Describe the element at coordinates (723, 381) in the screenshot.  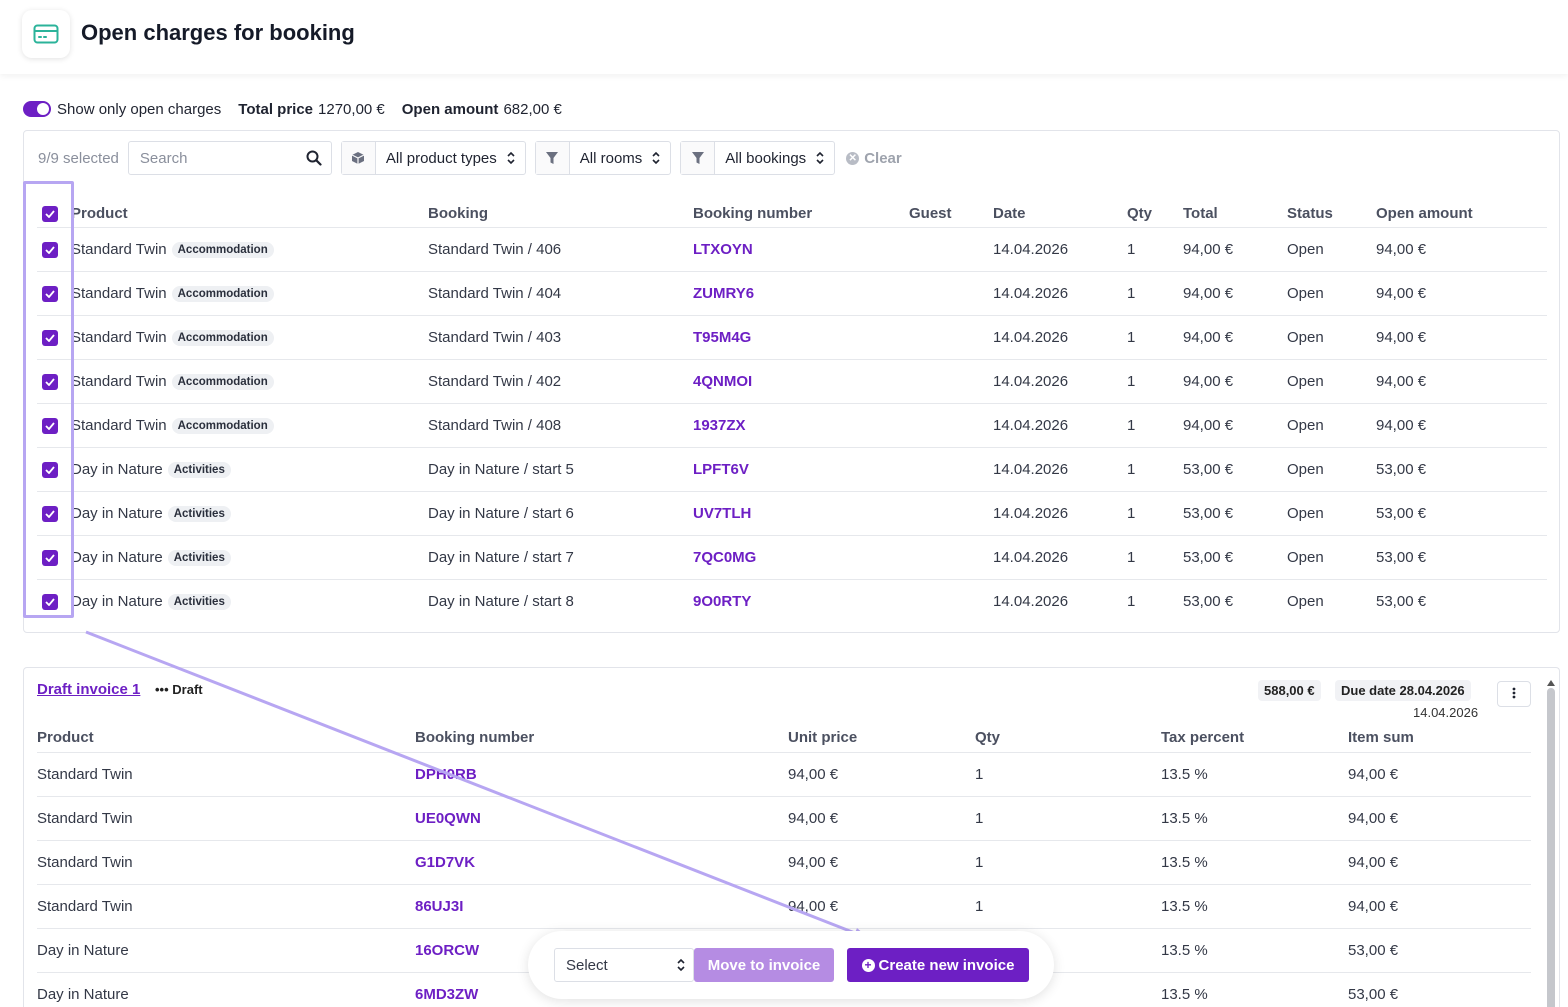
I see `booking-number-link: 4QNMOI` at that location.